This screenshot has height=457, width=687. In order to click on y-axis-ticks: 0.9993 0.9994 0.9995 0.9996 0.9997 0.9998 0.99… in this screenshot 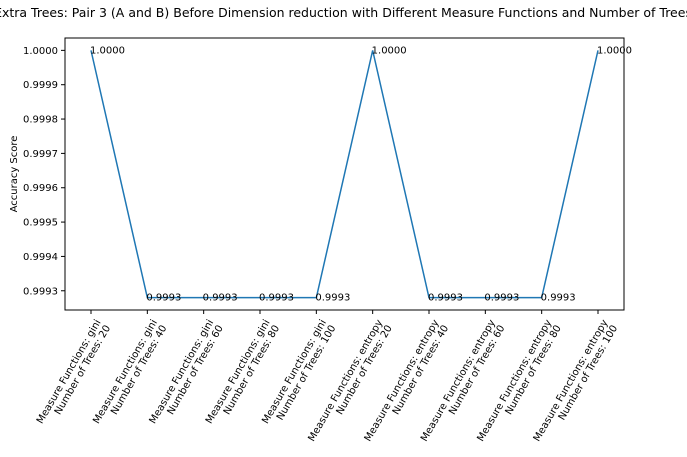, I will do `click(44, 171)`.